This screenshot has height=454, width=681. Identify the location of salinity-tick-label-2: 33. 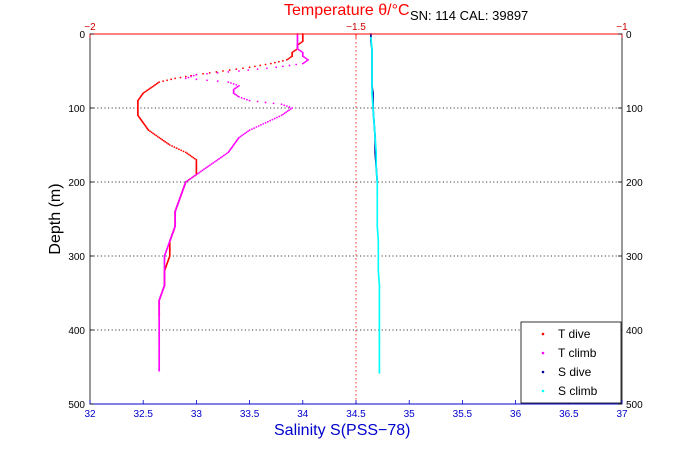
(197, 414).